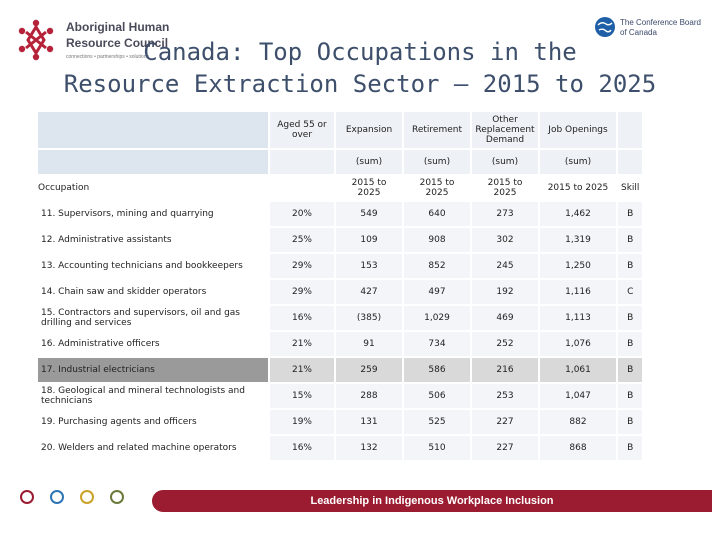 Image resolution: width=720 pixels, height=540 pixels. I want to click on logo-right-line1: The Conference Board, so click(660, 22).